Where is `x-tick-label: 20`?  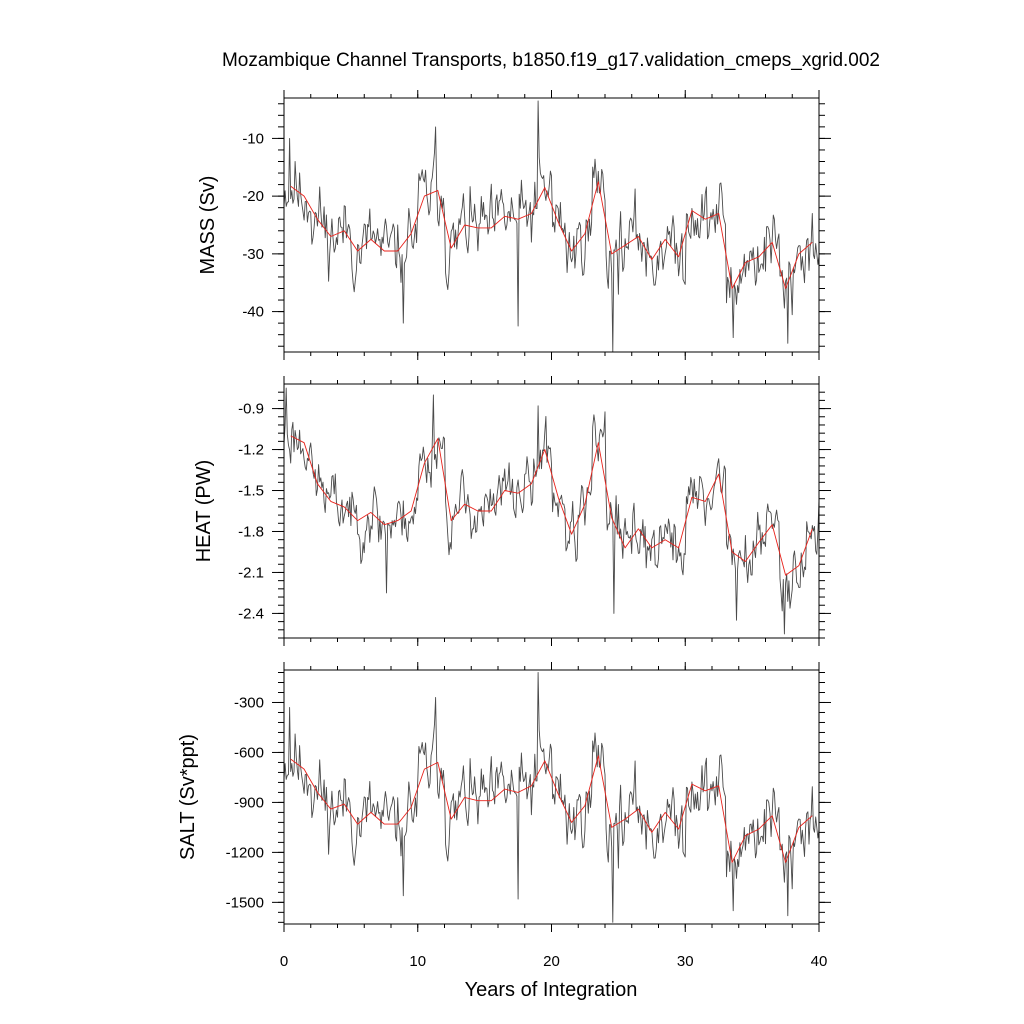 x-tick-label: 20 is located at coordinates (551, 961).